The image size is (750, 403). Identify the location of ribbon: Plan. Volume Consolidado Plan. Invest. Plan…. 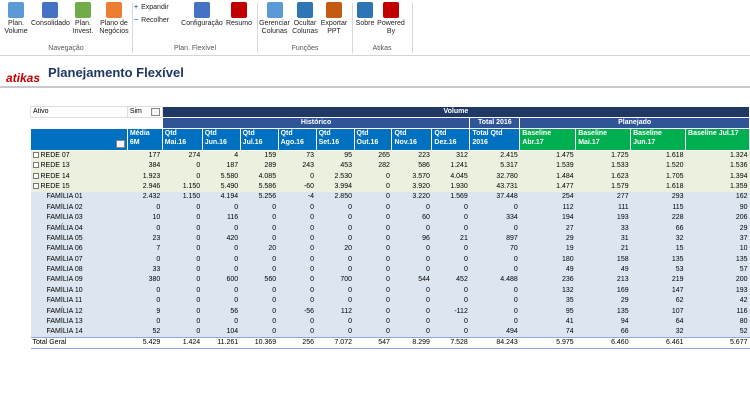
(375, 28).